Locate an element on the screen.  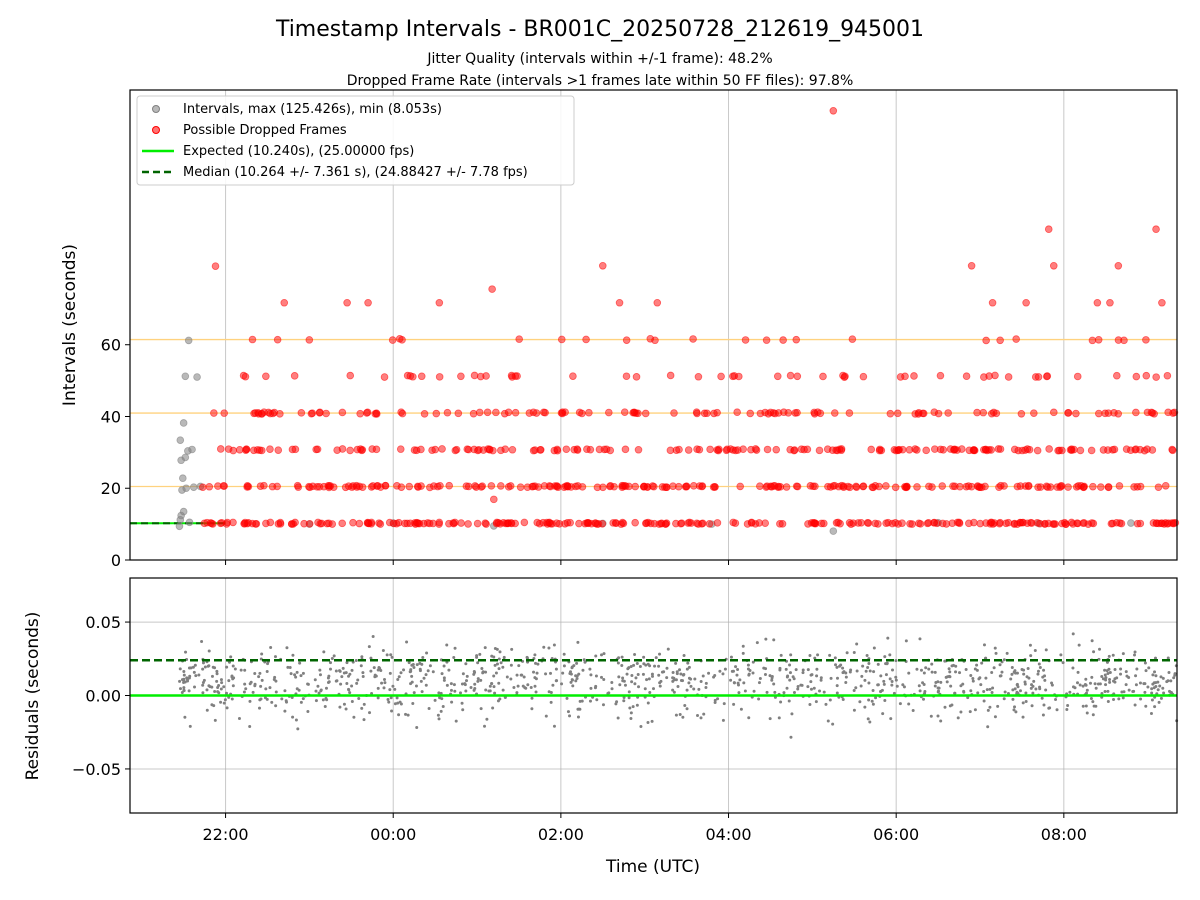
bottom-y-ticks: 0.05 0.00 −0.05 is located at coordinates (101, 696).